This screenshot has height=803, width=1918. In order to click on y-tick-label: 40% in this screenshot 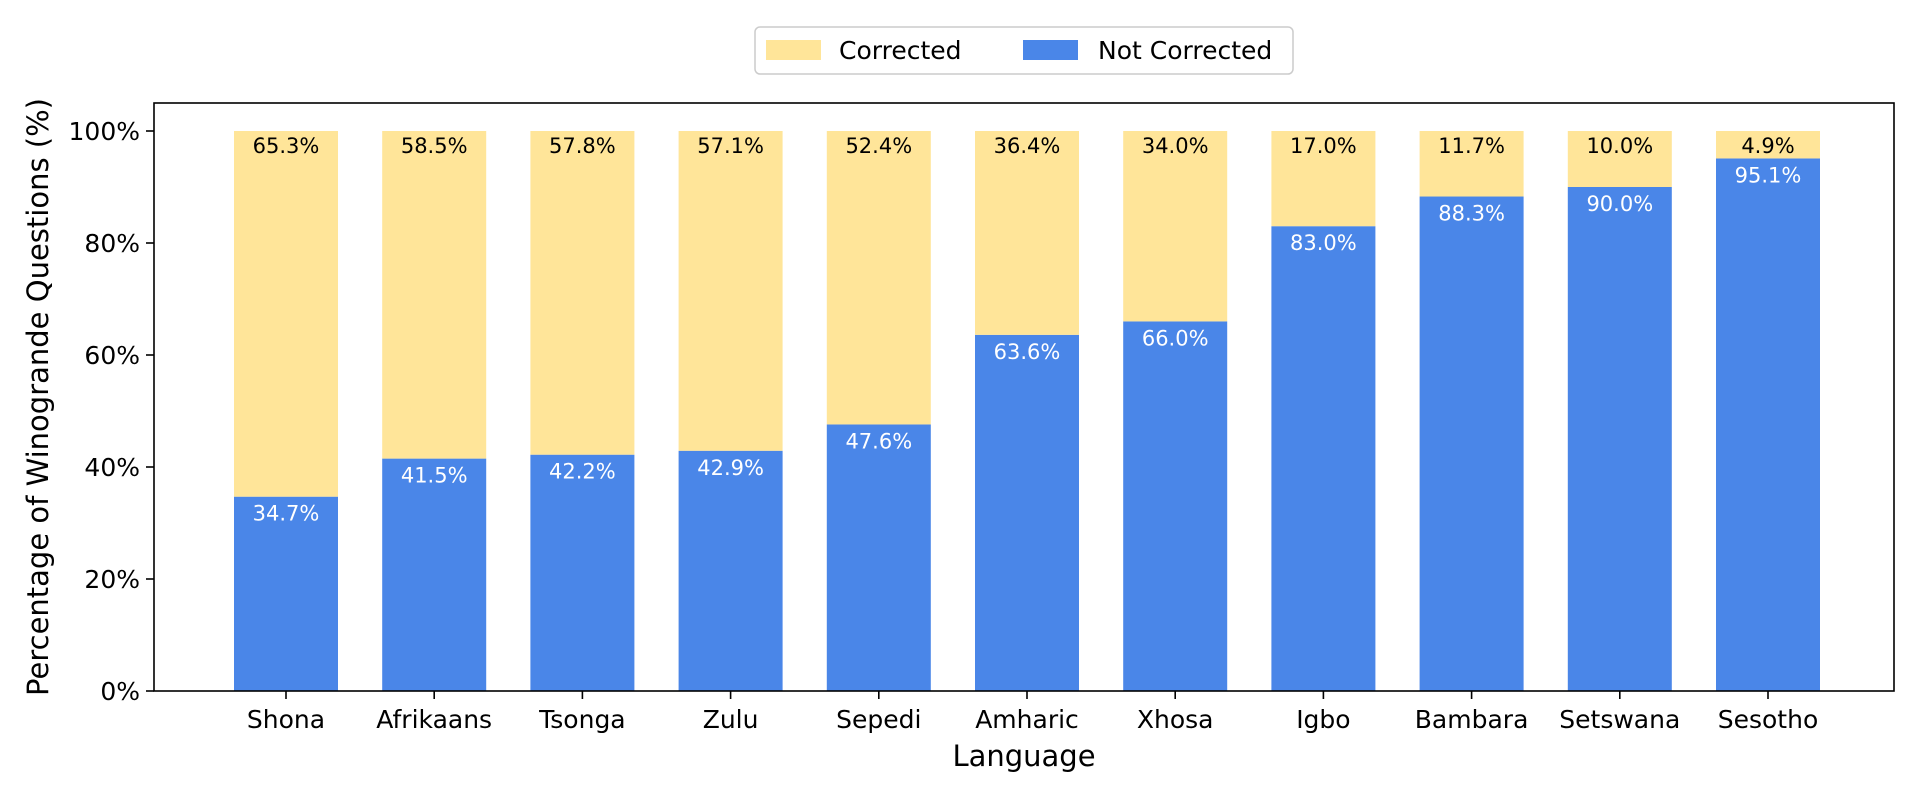, I will do `click(112, 467)`.